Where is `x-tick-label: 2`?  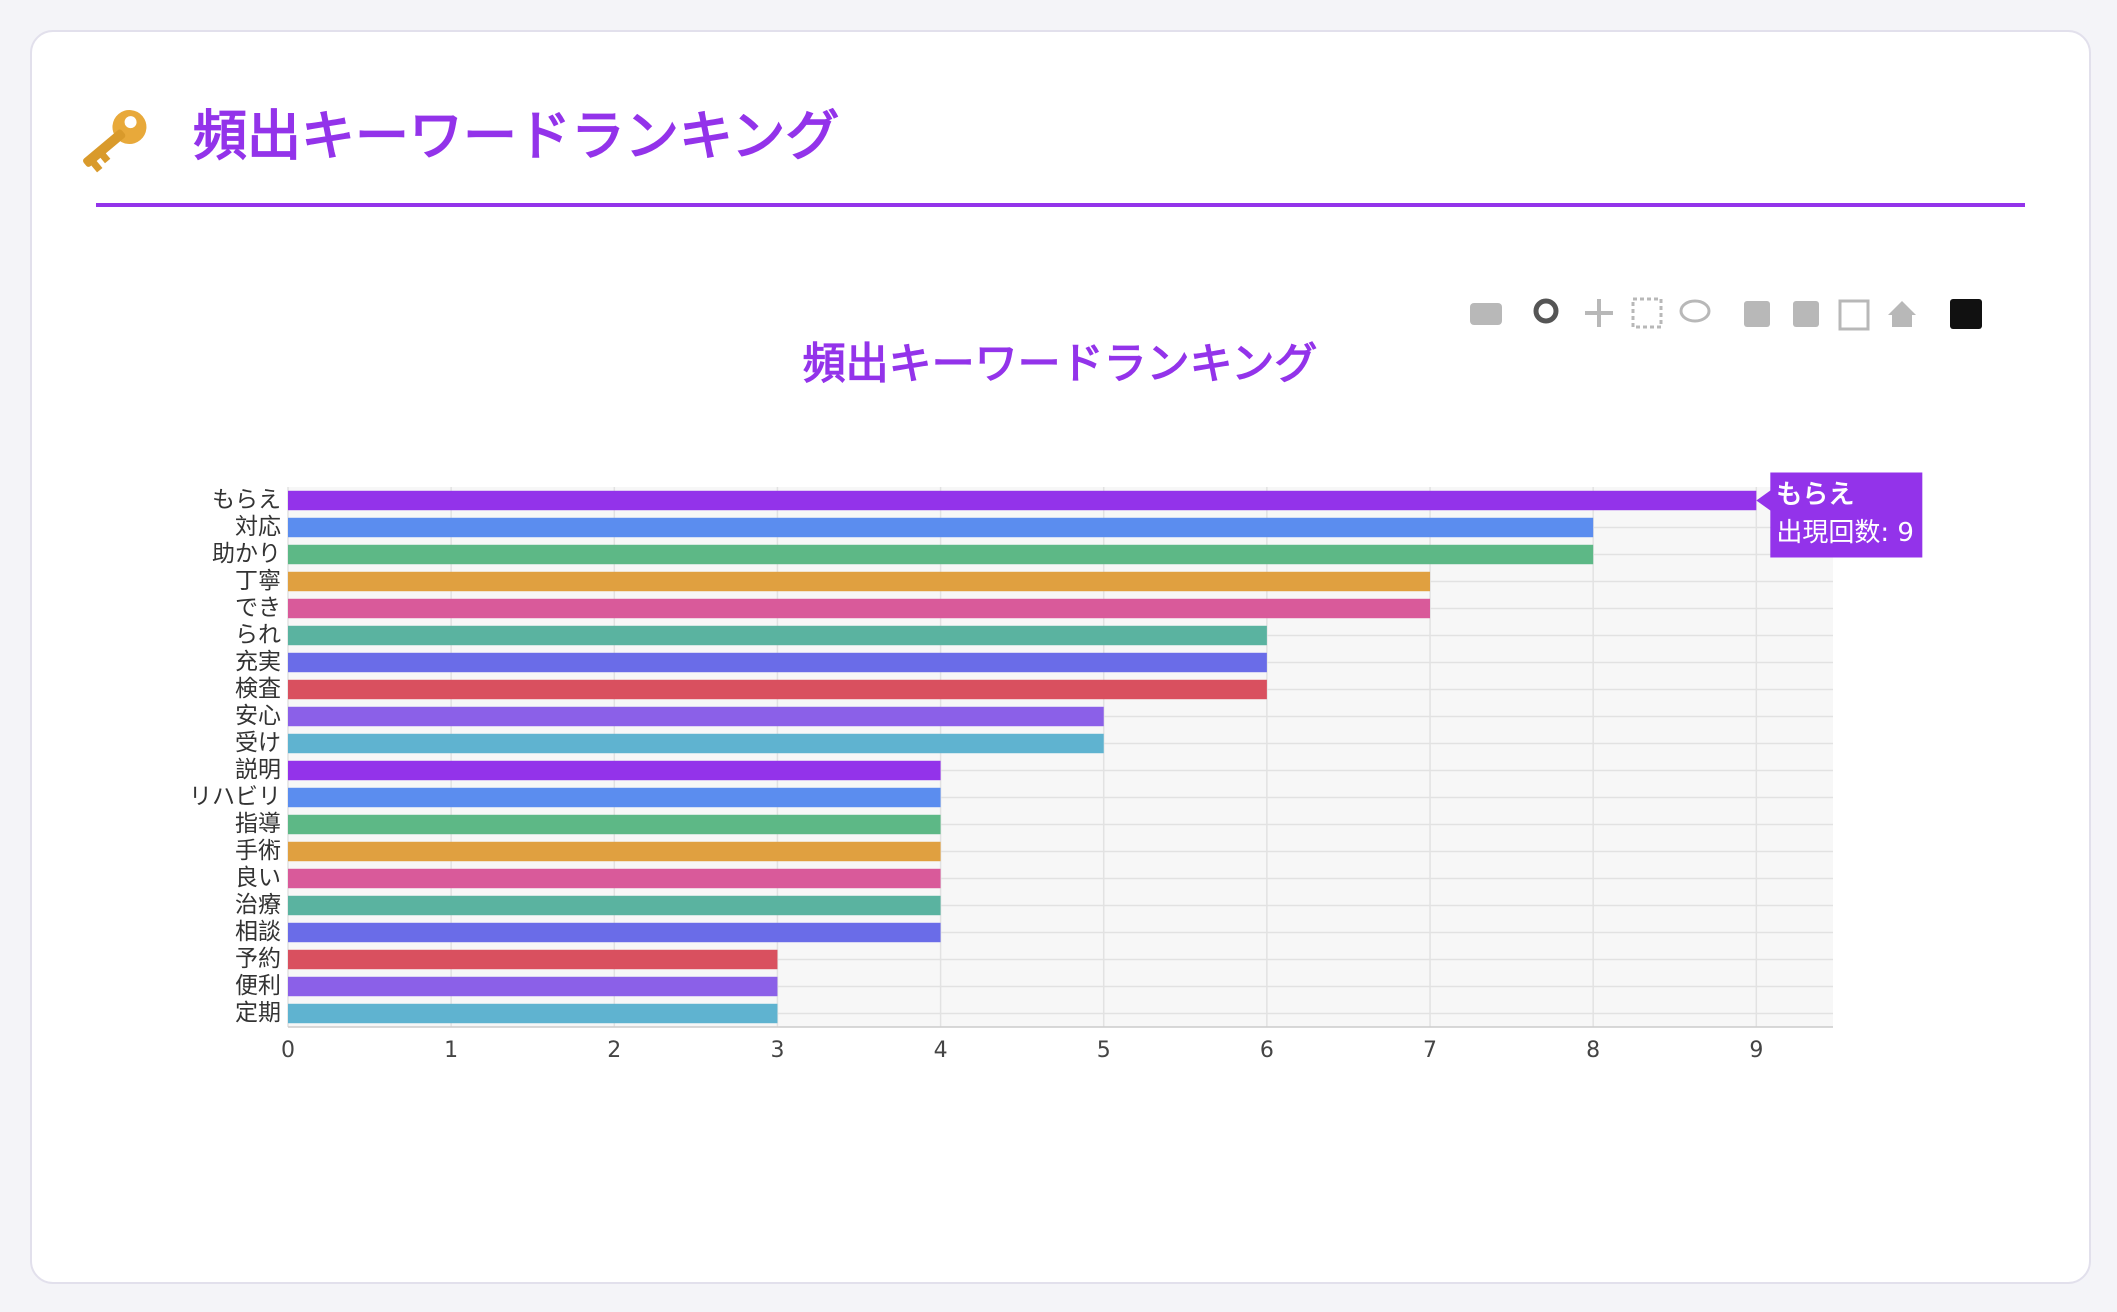
x-tick-label: 2 is located at coordinates (614, 1050).